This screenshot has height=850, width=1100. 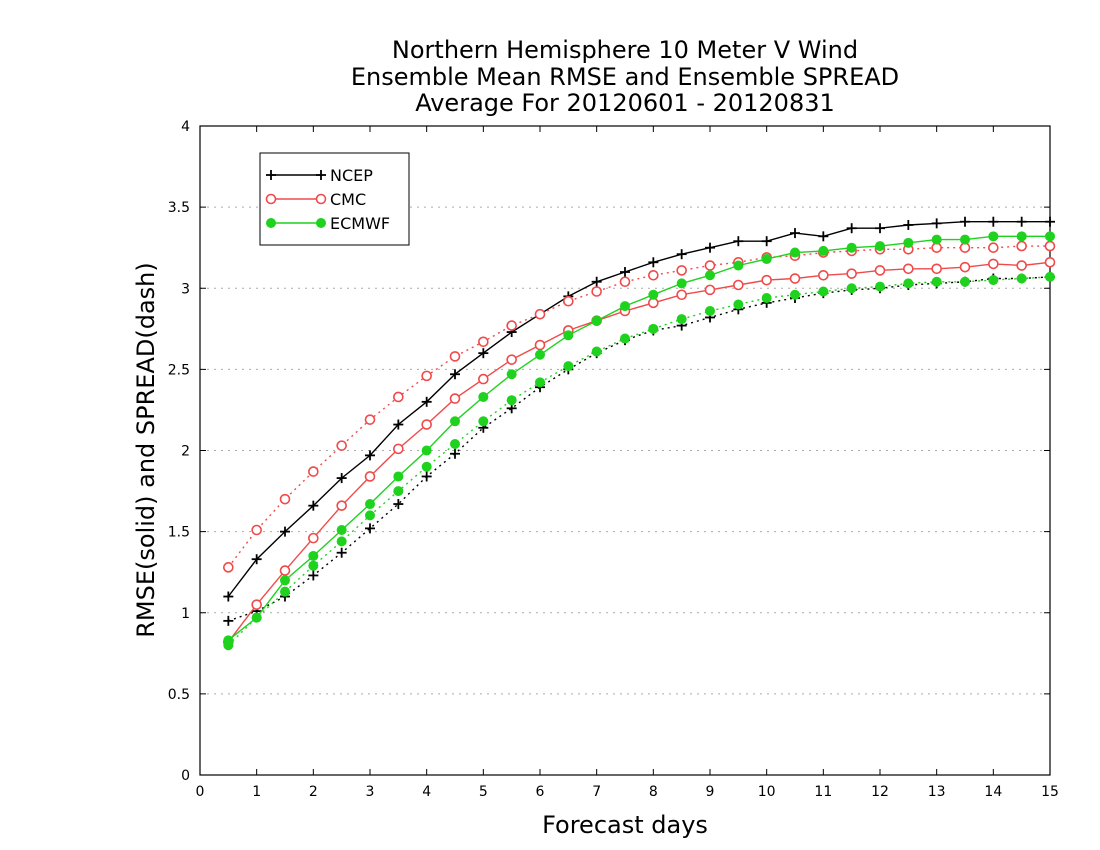 What do you see at coordinates (540, 792) in the screenshot?
I see `x-tick-label: 6` at bounding box center [540, 792].